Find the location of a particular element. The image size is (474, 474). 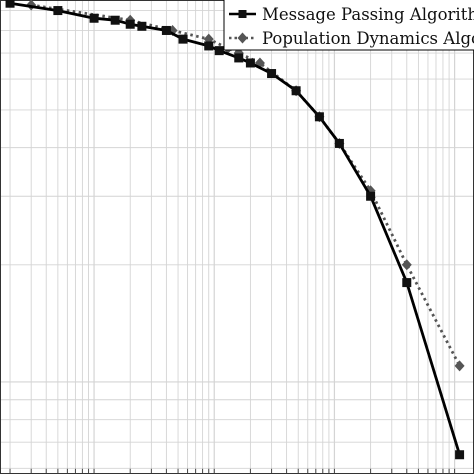

legend-entry-message-passing: Message Passing Algorithm is located at coordinates (351, 14).